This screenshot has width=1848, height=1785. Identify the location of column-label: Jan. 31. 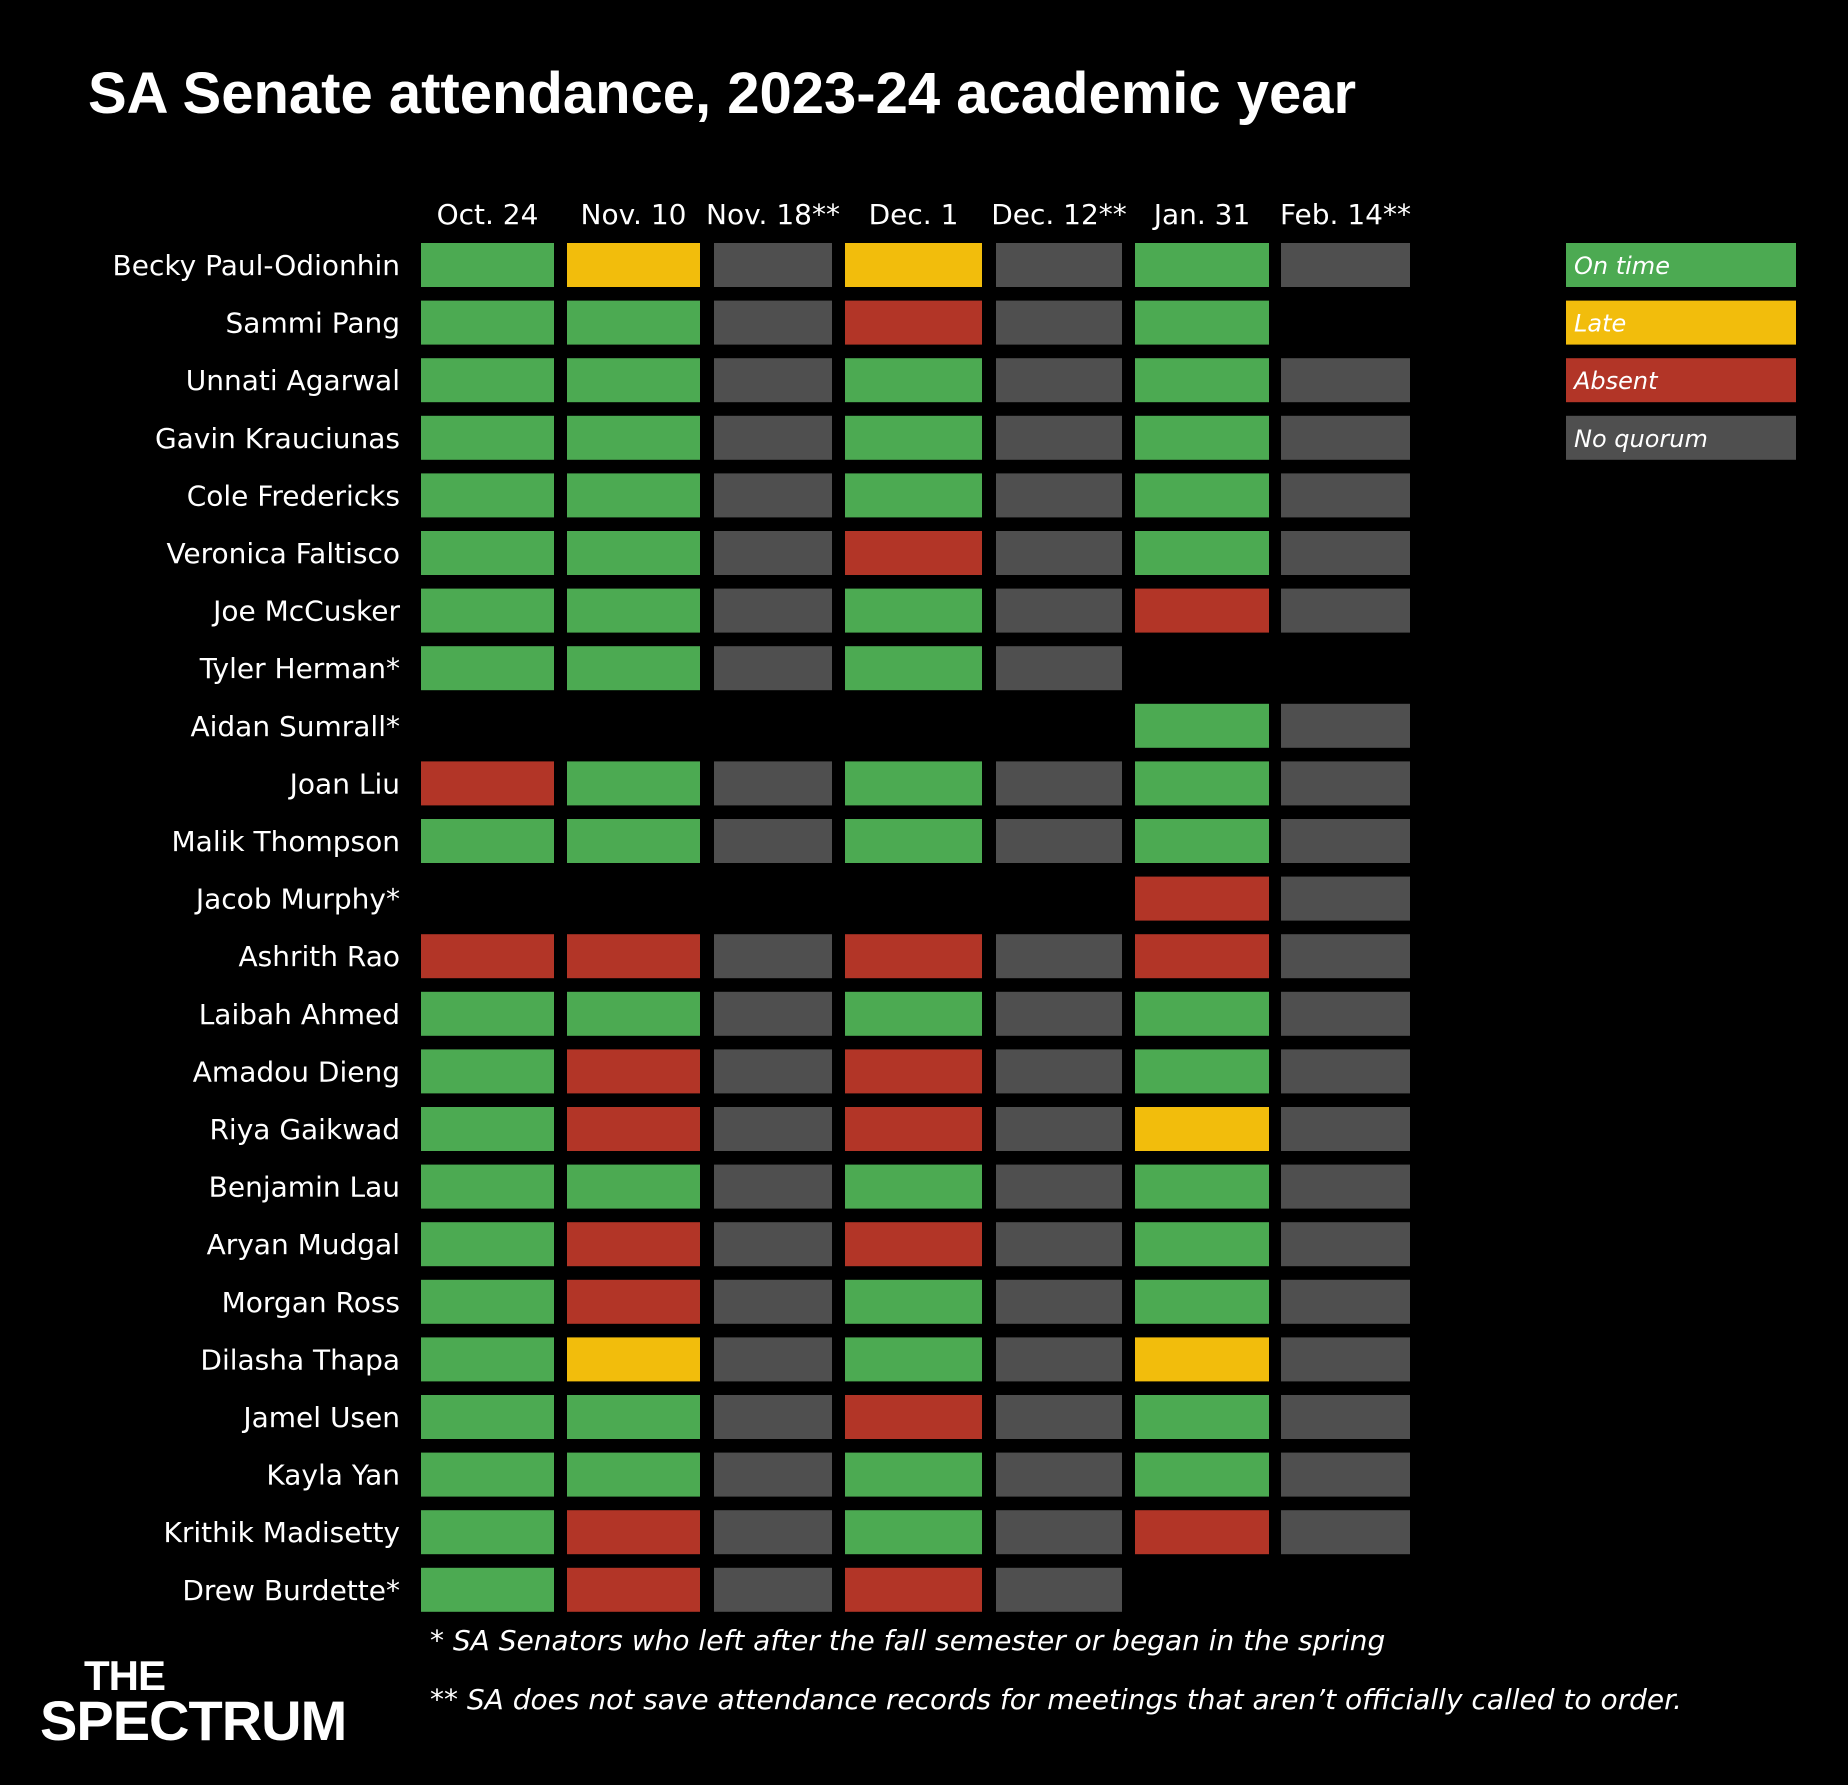
(1201, 214).